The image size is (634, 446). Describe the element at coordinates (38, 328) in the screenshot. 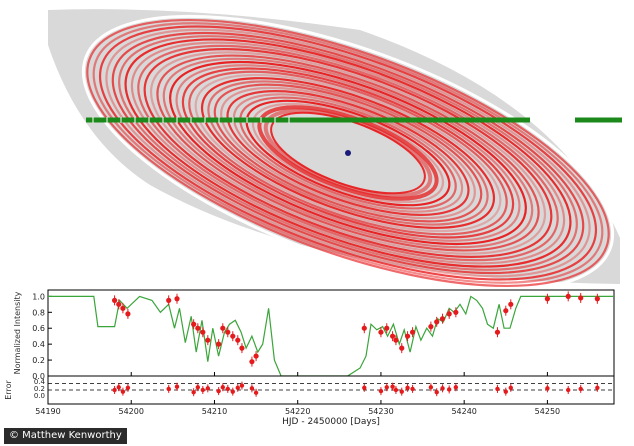

I see `y-tick-label: 0.6` at that location.